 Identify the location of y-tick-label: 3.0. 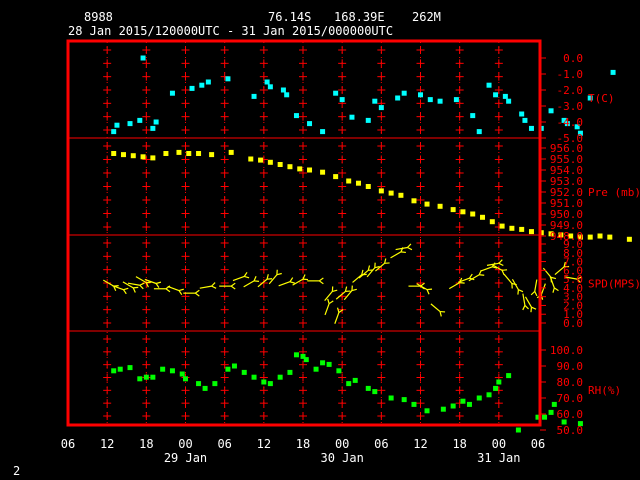
(573, 297).